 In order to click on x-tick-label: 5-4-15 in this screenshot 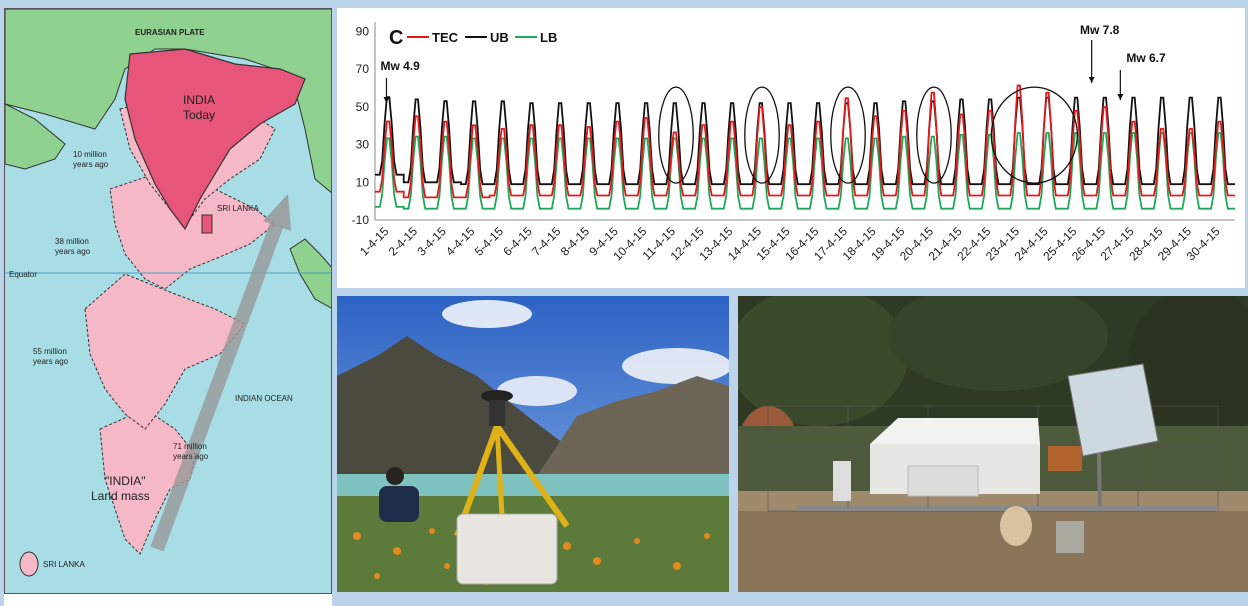, I will do `click(489, 241)`.